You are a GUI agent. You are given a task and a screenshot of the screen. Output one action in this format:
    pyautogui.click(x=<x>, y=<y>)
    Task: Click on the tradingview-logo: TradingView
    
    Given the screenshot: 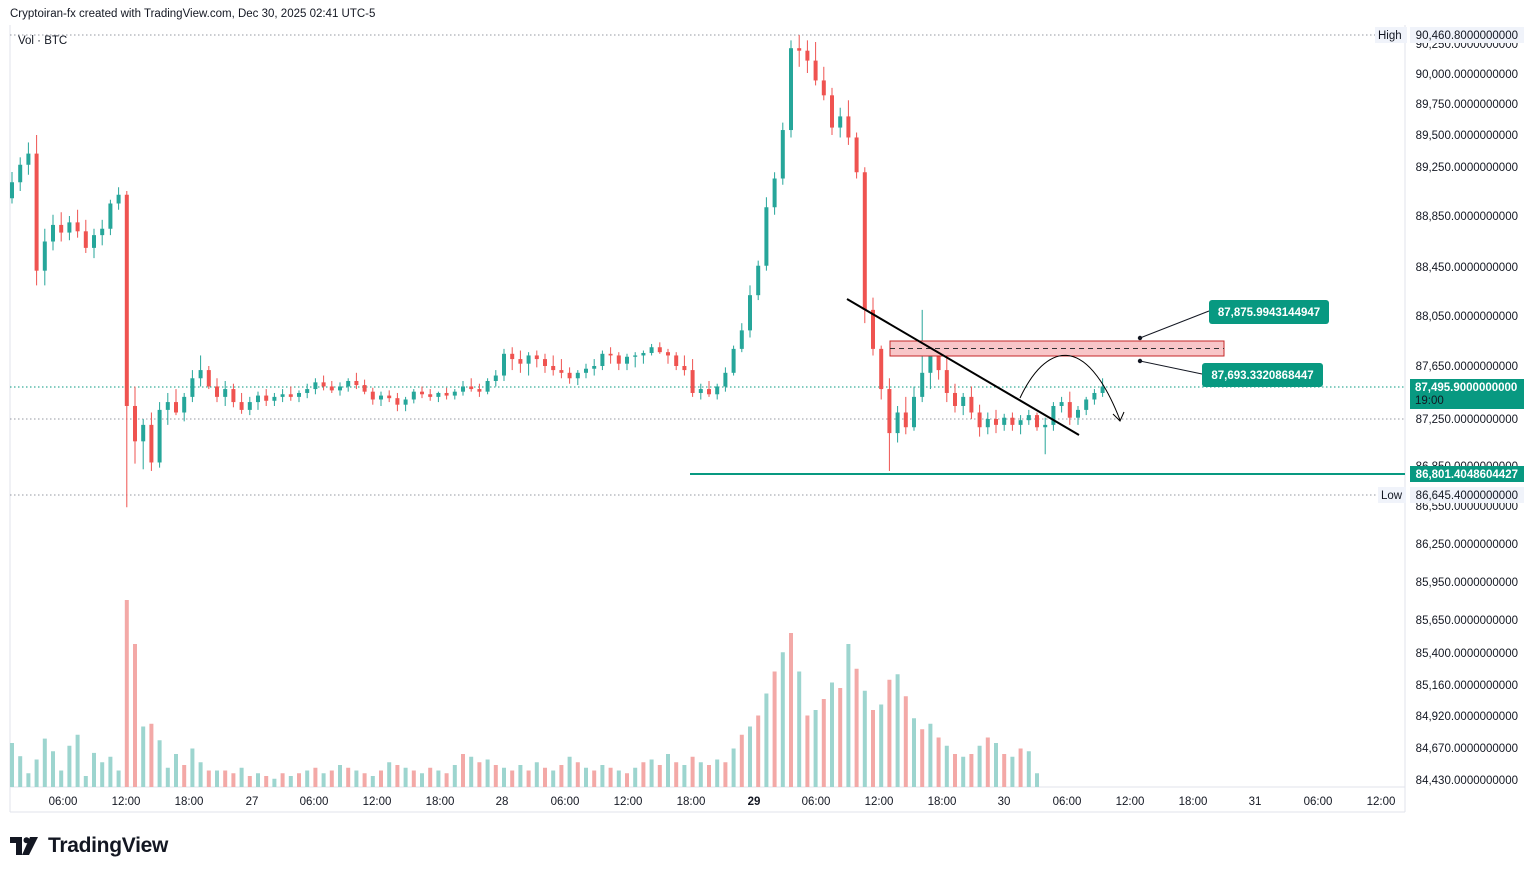 What is the action you would take?
    pyautogui.click(x=89, y=846)
    